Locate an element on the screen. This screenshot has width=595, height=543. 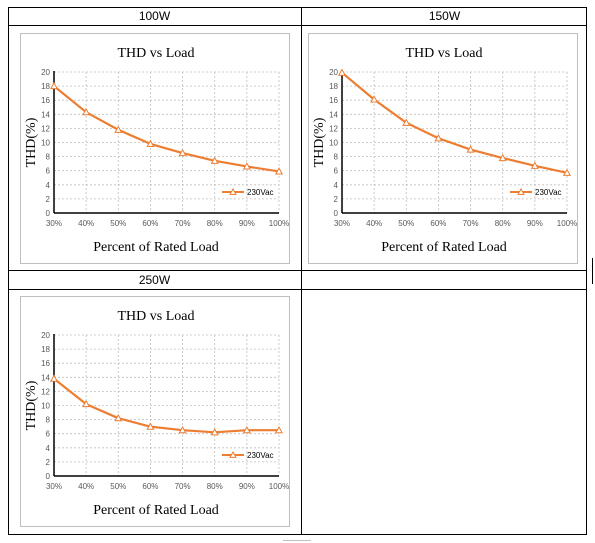
x-tick-label: 30% is located at coordinates (342, 223).